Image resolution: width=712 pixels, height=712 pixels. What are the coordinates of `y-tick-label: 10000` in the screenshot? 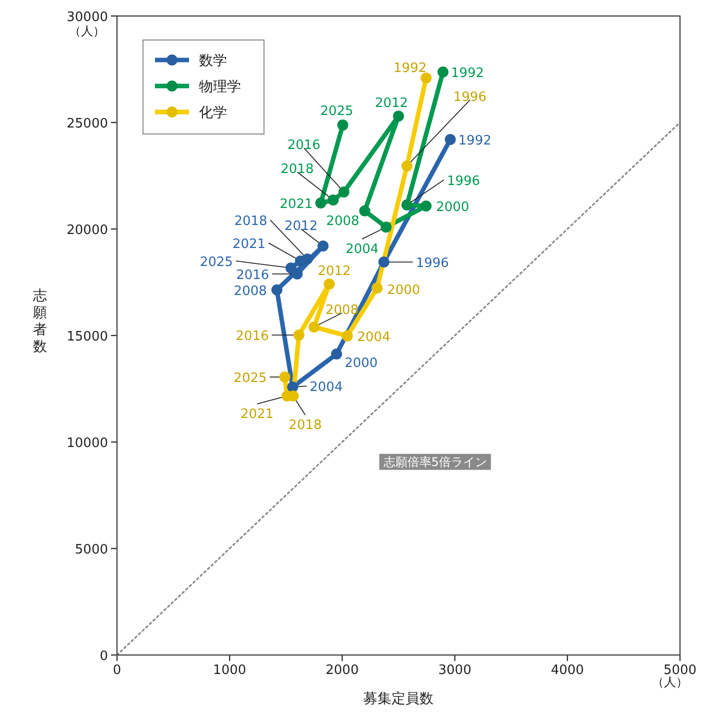 It's located at (87, 443).